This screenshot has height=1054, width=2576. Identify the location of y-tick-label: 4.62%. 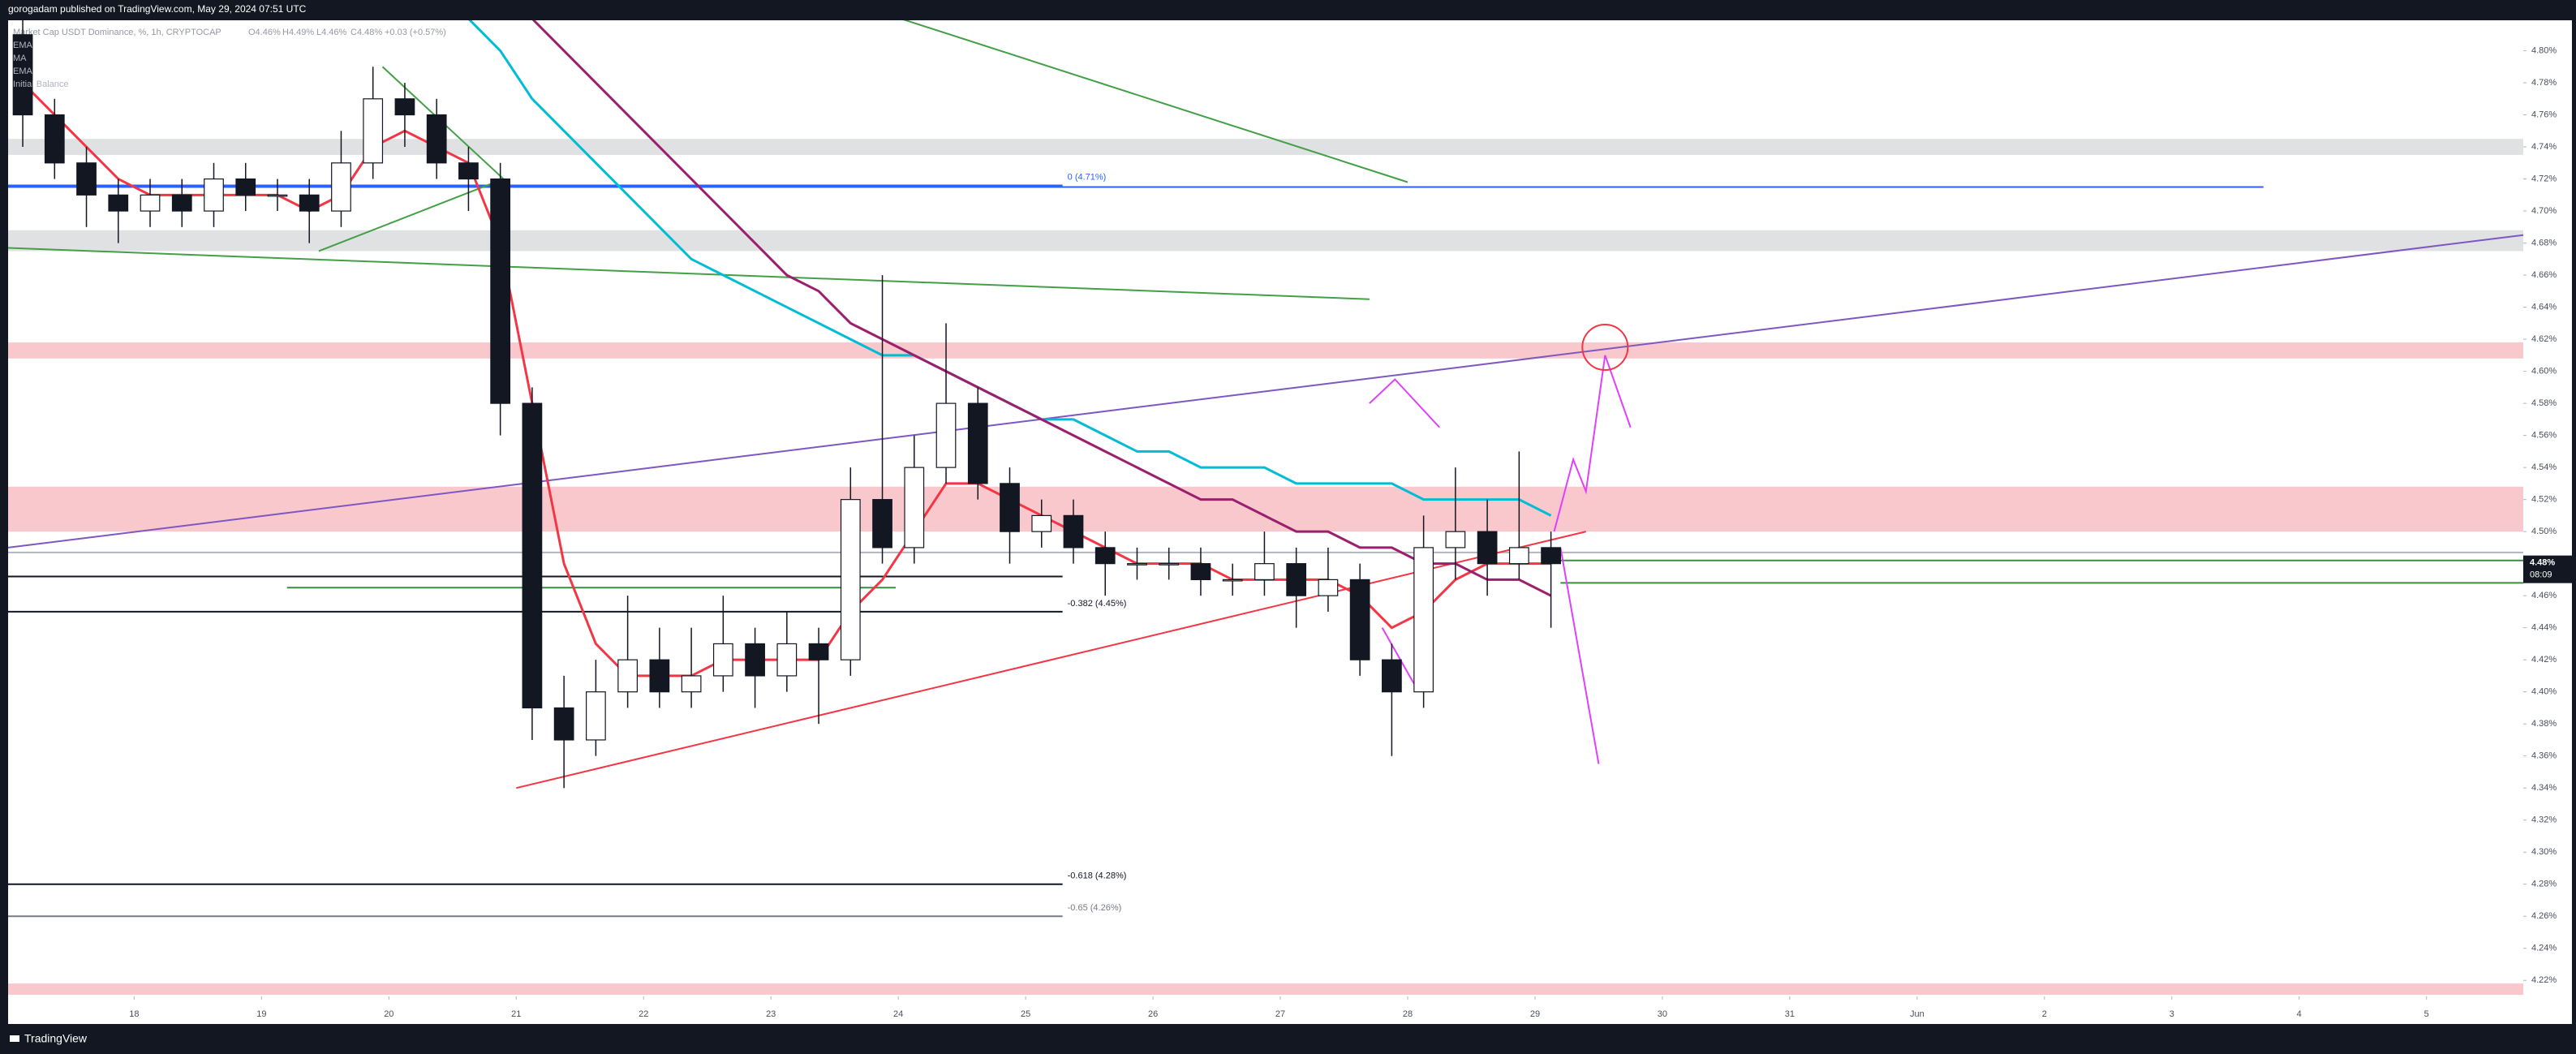
(2544, 339).